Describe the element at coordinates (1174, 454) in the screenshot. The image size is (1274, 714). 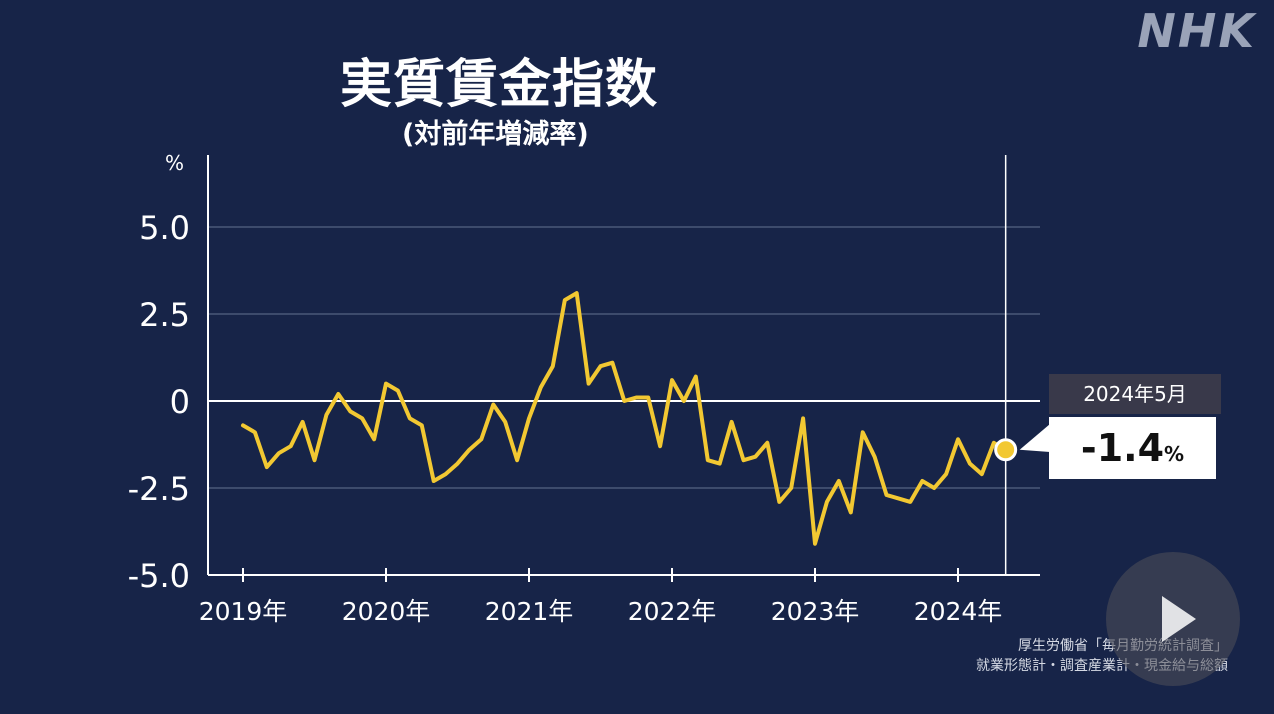
I see `callout-unit: %` at that location.